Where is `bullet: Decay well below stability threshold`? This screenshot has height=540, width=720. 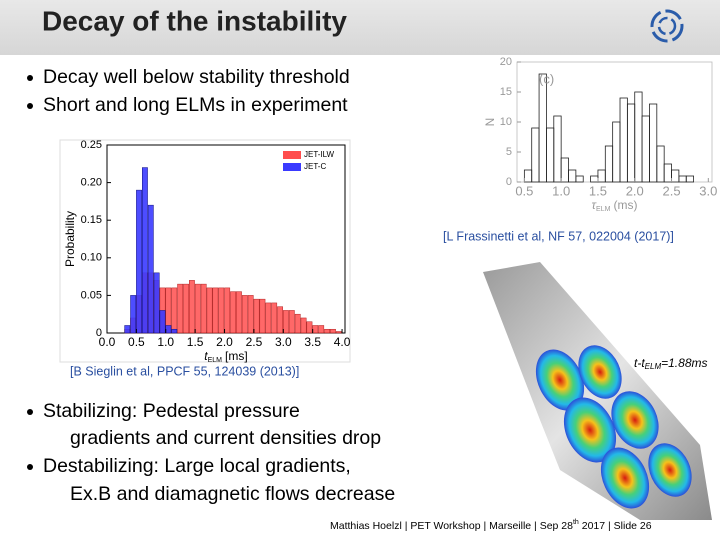 bullet: Decay well below stability threshold is located at coordinates (196, 77).